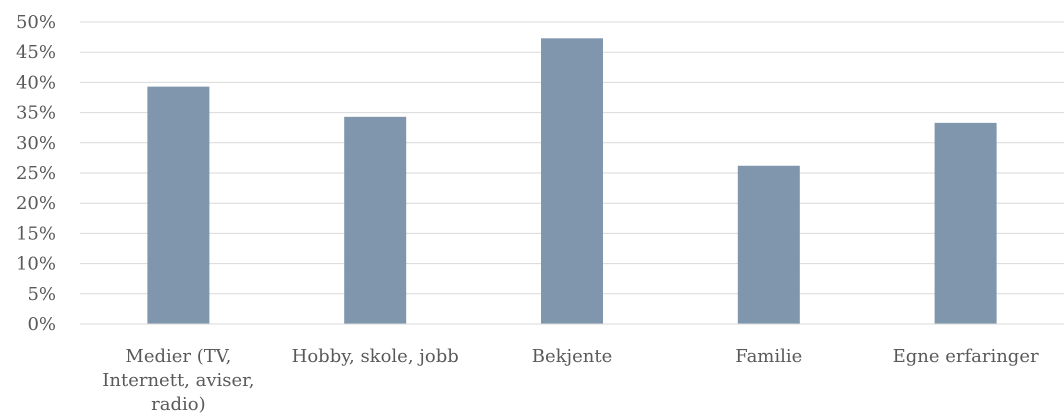  Describe the element at coordinates (36, 264) in the screenshot. I see `y-tick-label: 10%` at that location.